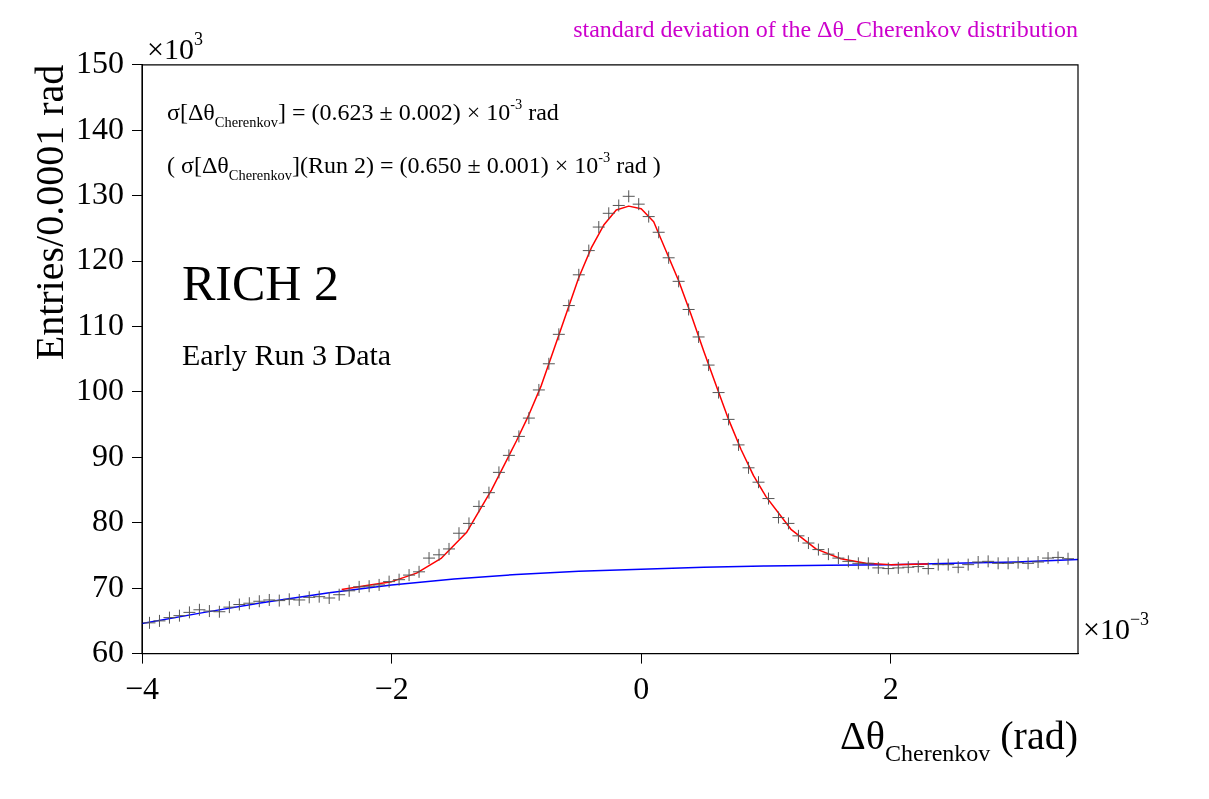  I want to click on annotation: RICH 2, so click(260, 282).